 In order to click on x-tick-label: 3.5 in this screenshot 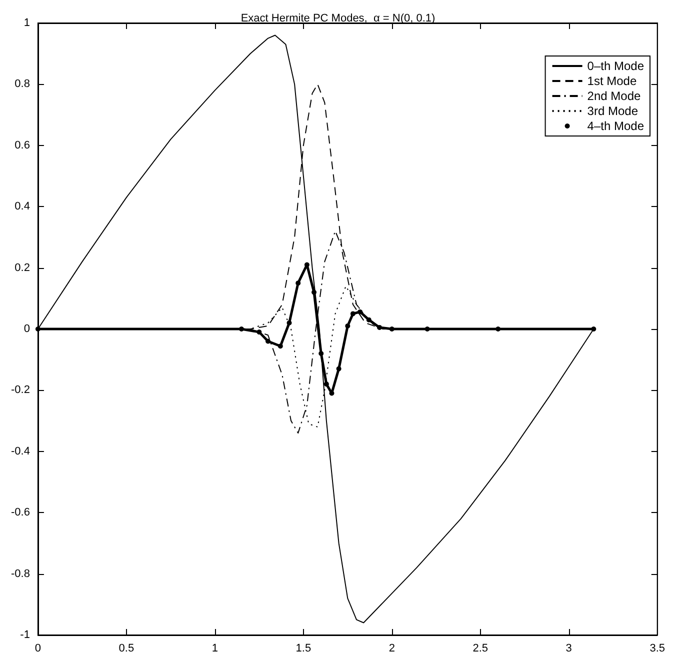, I will do `click(658, 648)`.